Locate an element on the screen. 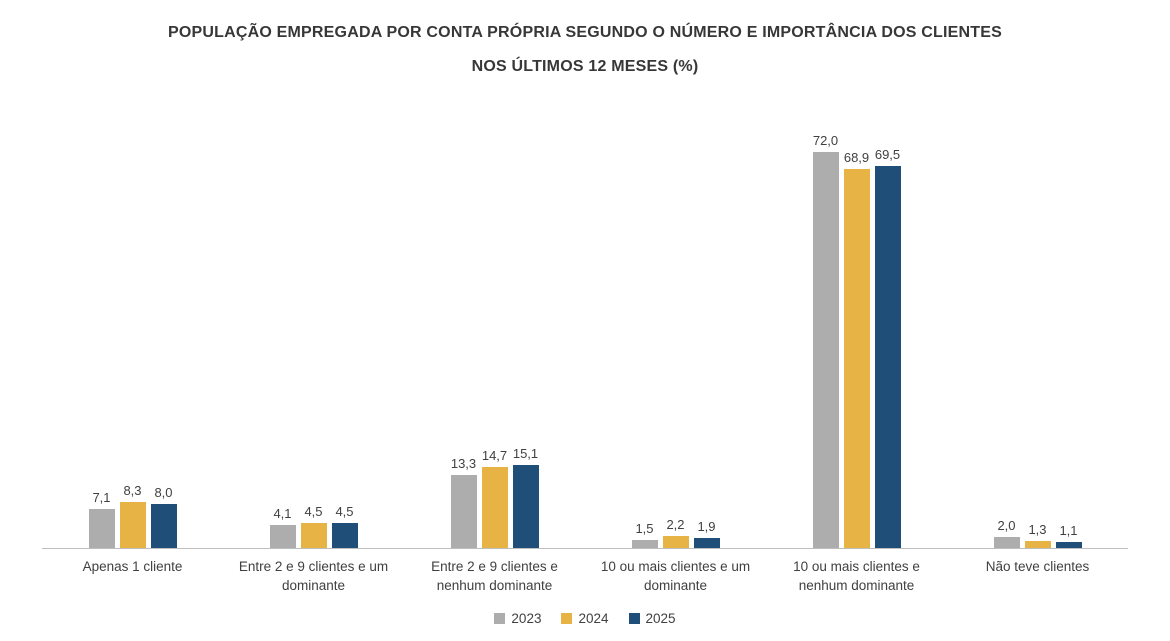 The image size is (1170, 641). bar-cell: 1,3 is located at coordinates (1037, 535).